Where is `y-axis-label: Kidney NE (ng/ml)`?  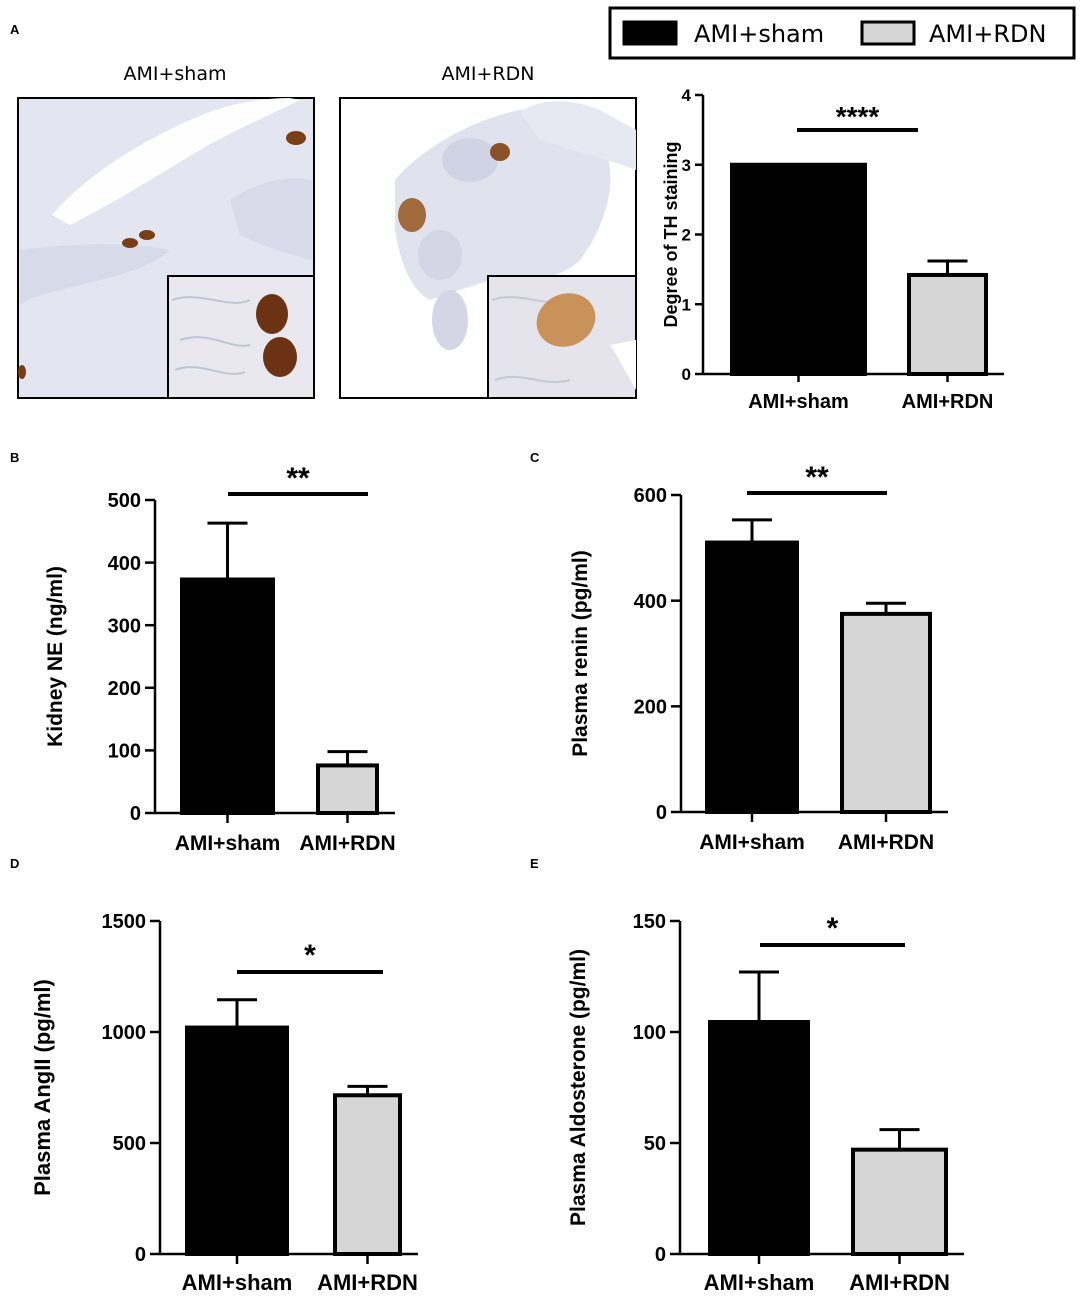
y-axis-label: Kidney NE (ng/ml) is located at coordinates (55, 656).